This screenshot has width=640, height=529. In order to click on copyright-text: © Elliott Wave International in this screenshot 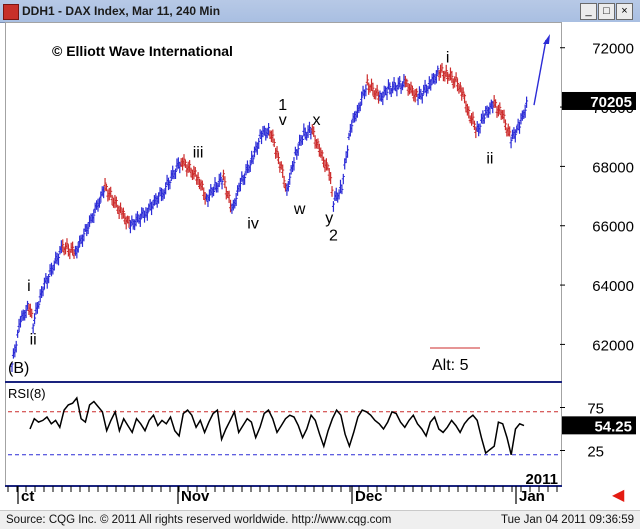, I will do `click(142, 51)`.